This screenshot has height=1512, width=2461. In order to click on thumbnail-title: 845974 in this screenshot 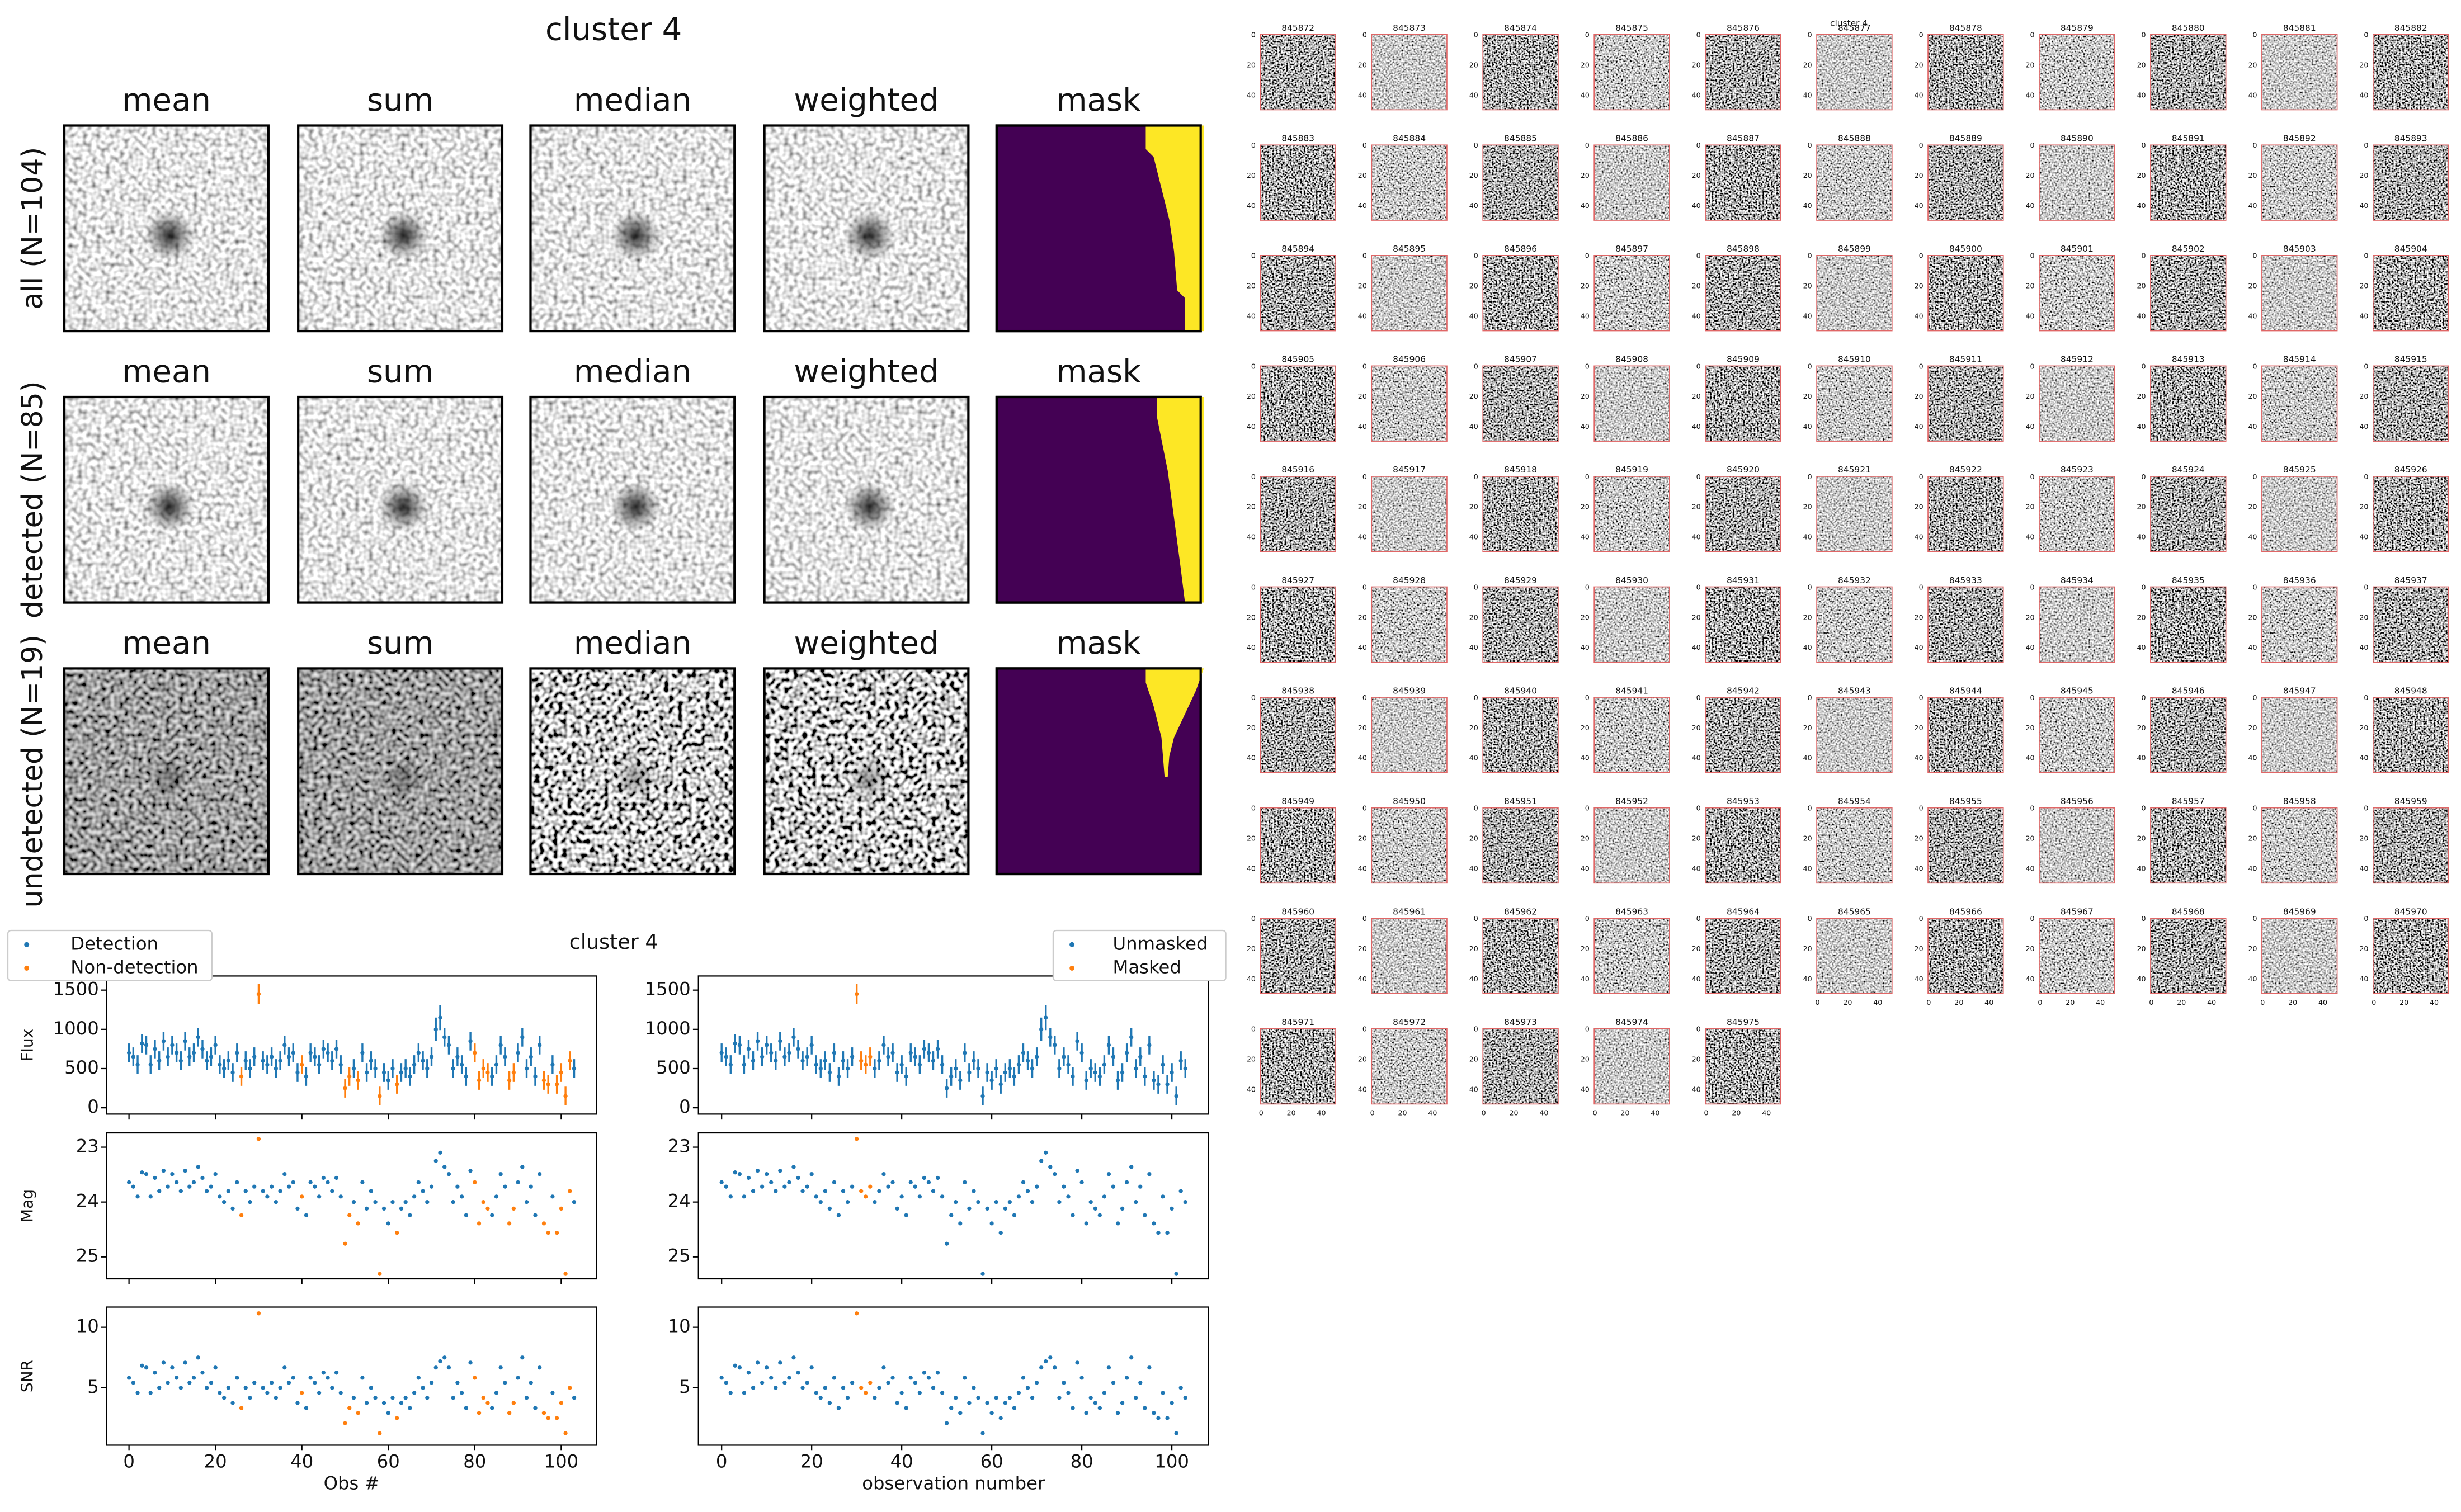, I will do `click(1631, 1022)`.